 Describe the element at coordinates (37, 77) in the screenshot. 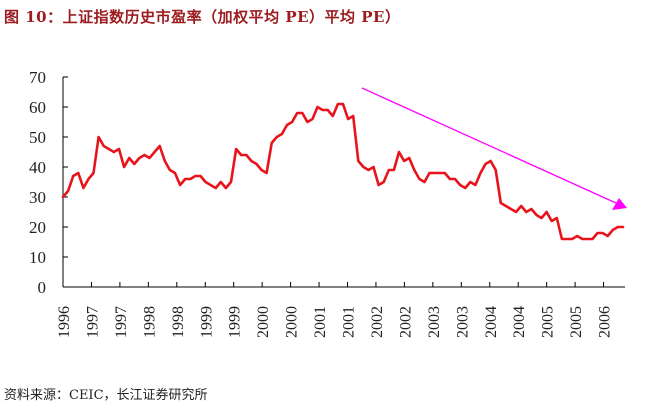

I see `y-tick-label: 70` at that location.